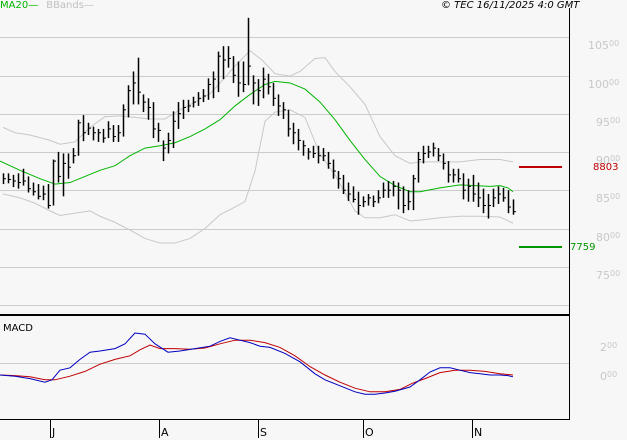  Describe the element at coordinates (609, 376) in the screenshot. I see `macd-label-000: 000` at that location.